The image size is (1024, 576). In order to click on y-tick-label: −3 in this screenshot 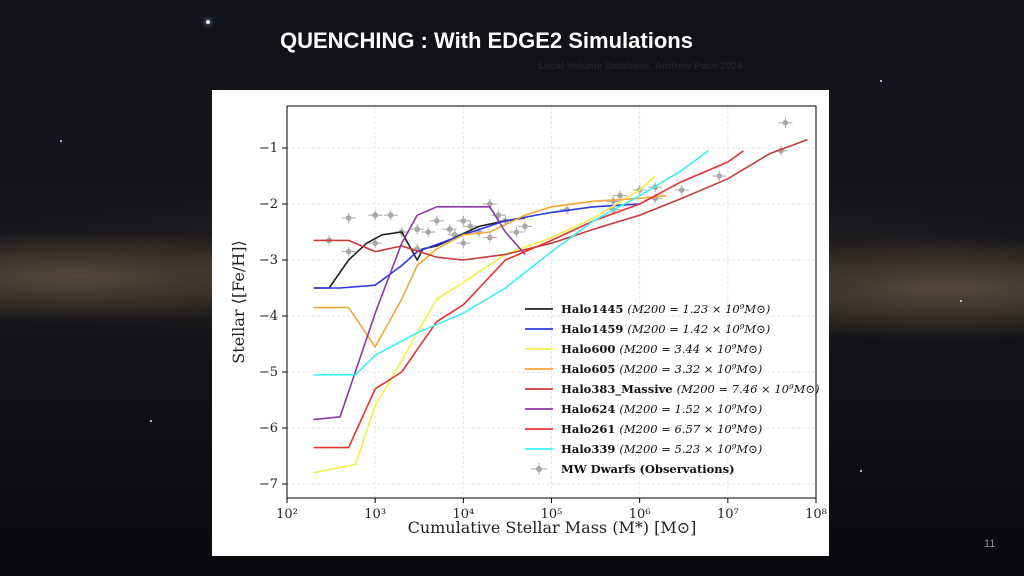, I will do `click(268, 260)`.